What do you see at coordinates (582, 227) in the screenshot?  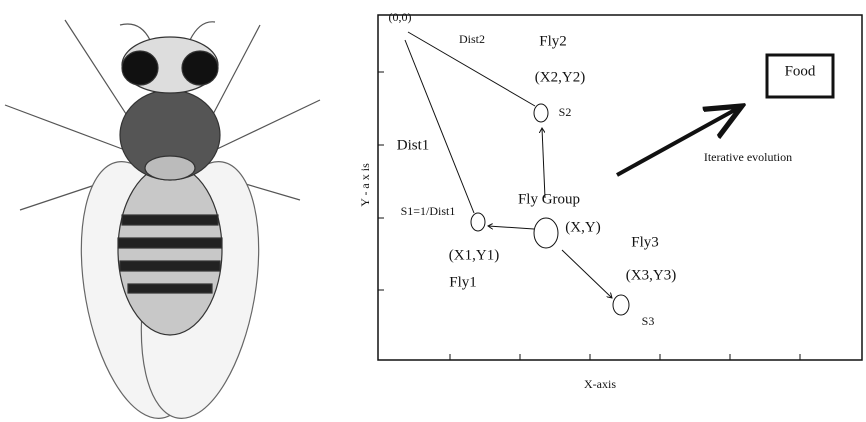 I see `group-pos: (X,Y)` at bounding box center [582, 227].